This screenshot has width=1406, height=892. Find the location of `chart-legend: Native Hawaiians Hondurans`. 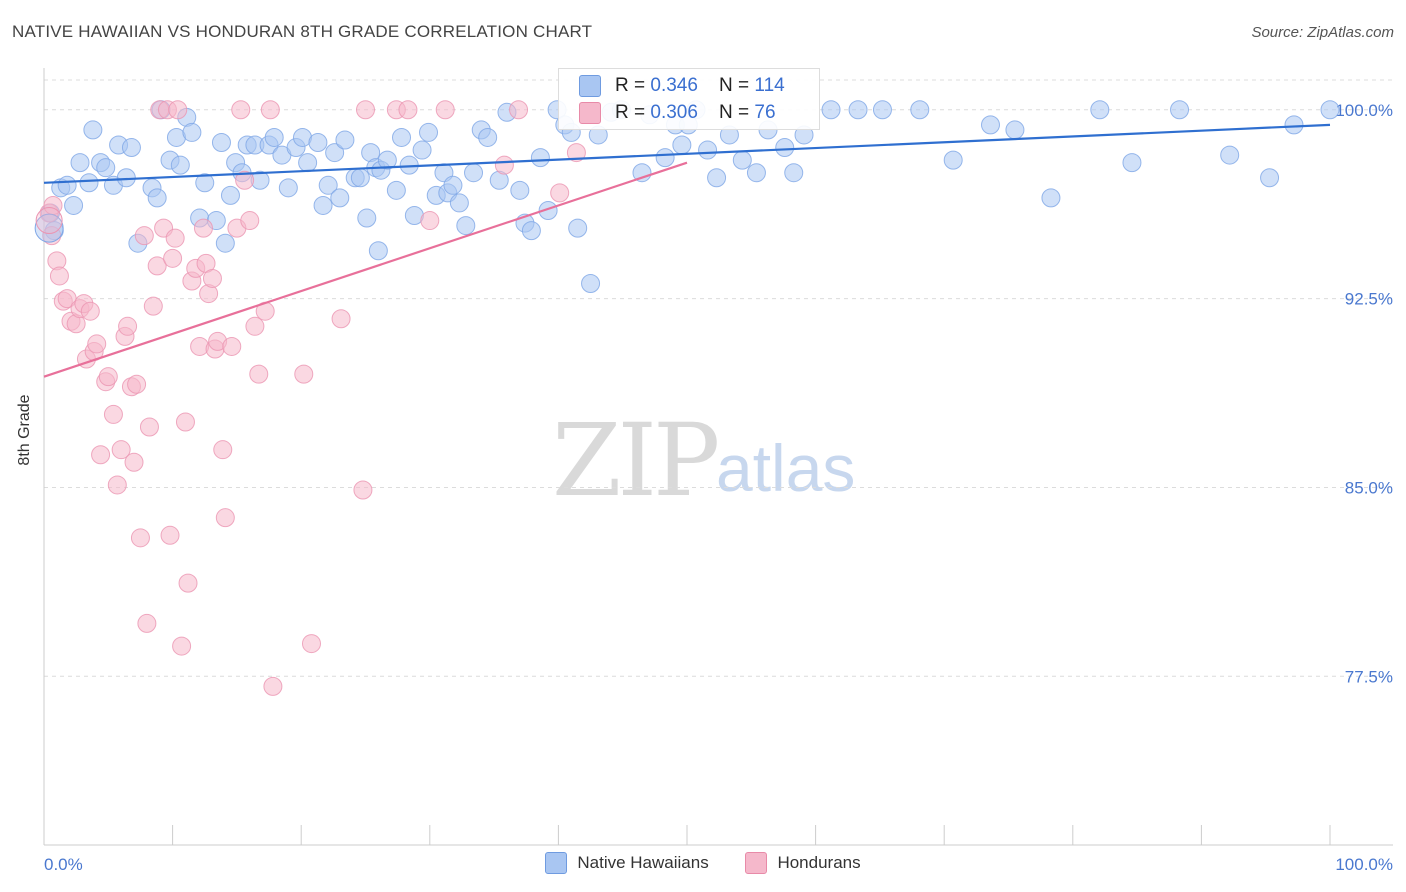

chart-legend: Native Hawaiians Hondurans is located at coordinates (703, 865).